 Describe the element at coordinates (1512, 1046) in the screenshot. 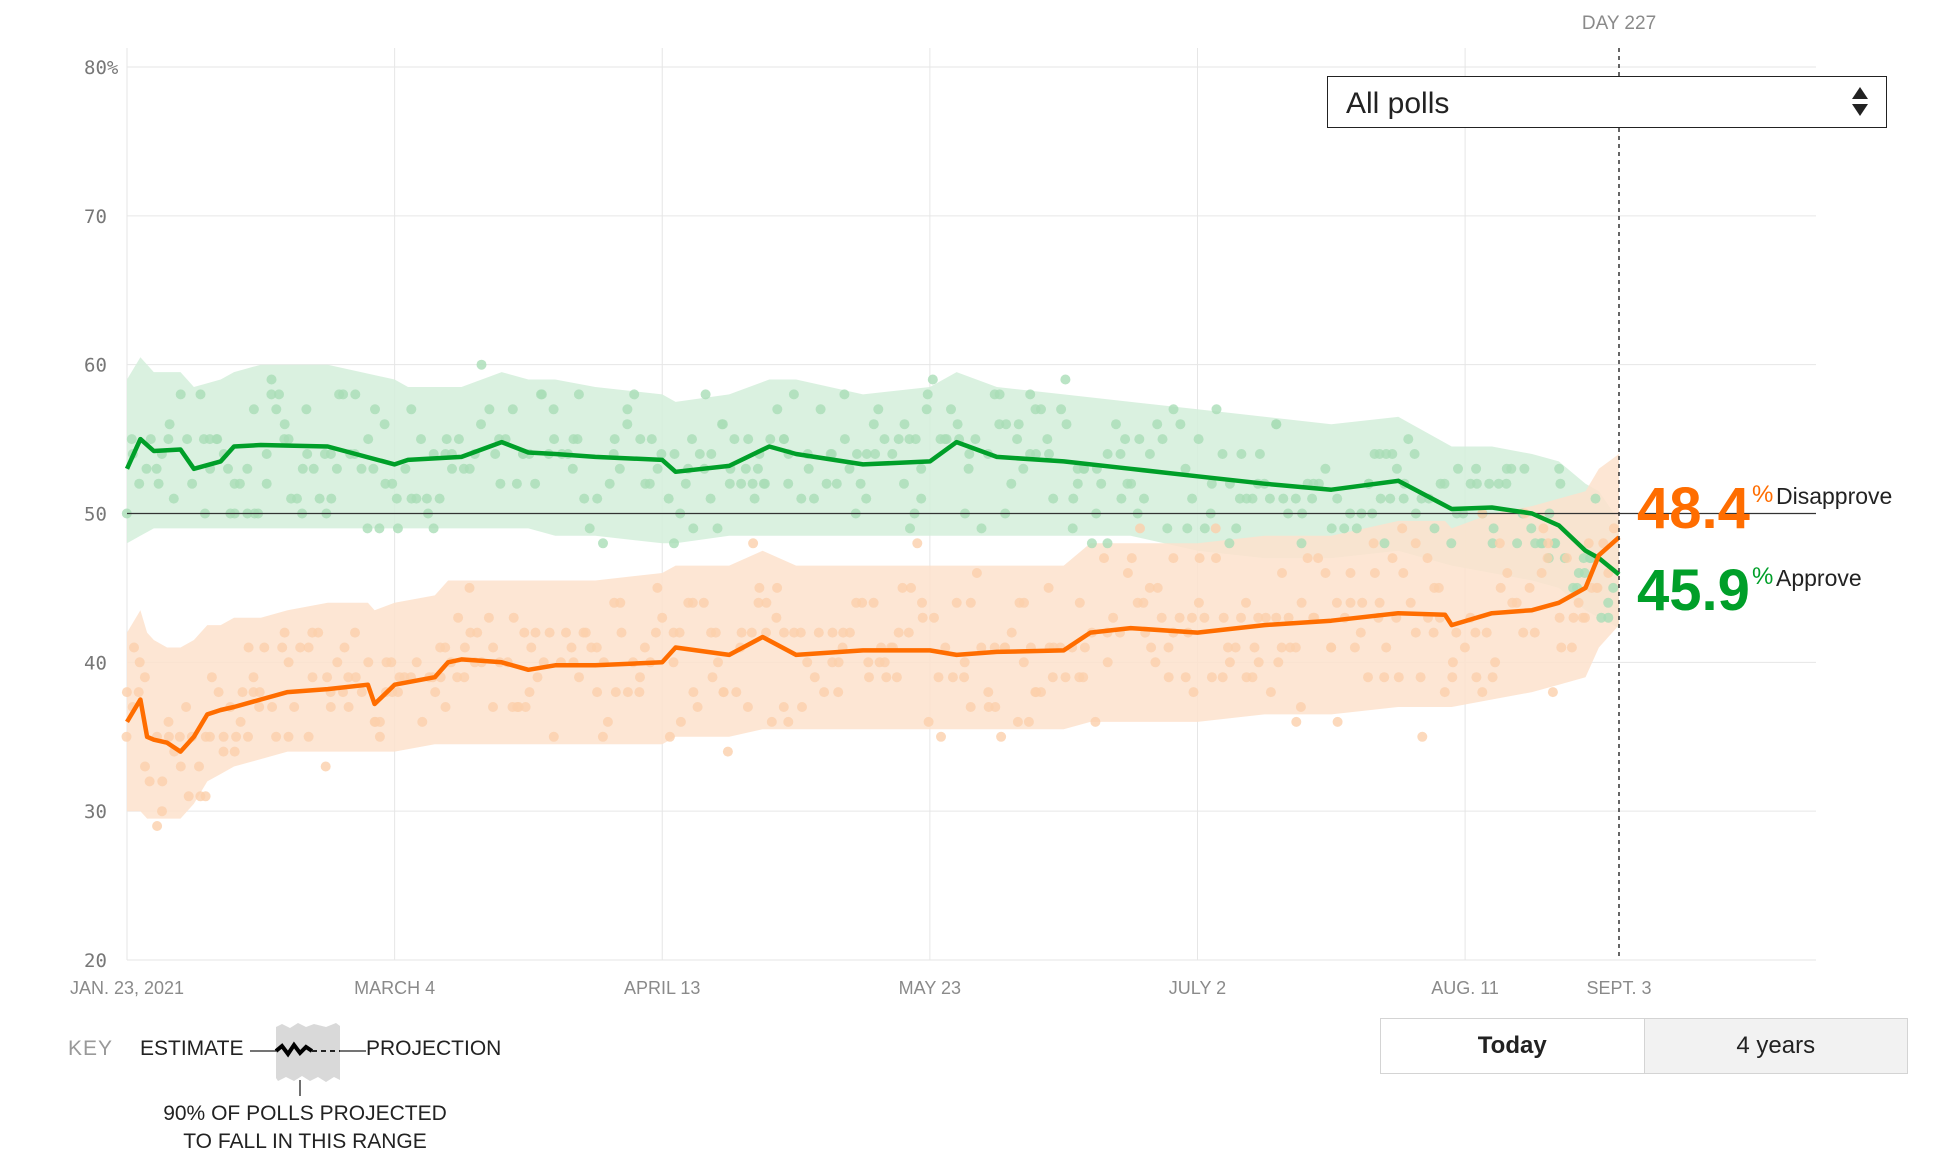

I see `toggle-today-button: Today` at that location.